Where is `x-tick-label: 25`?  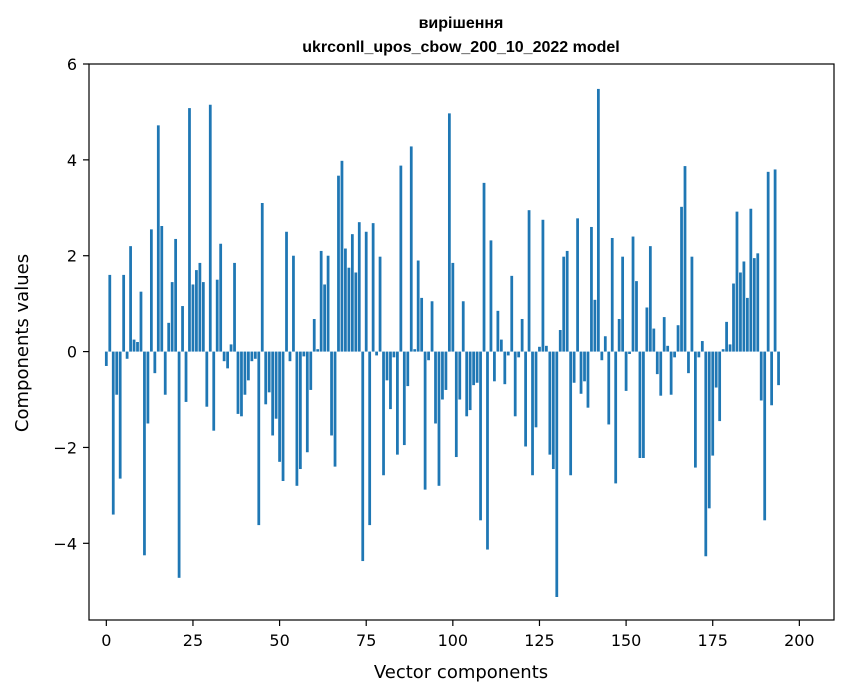
x-tick-label: 25 is located at coordinates (193, 640).